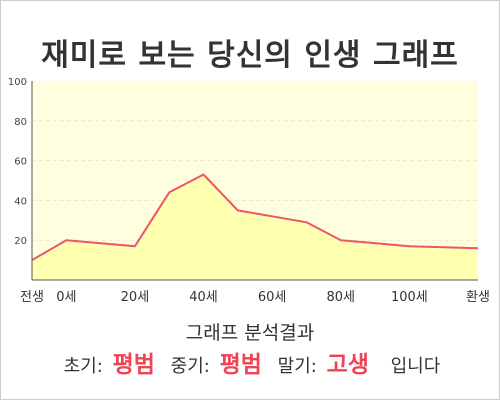  I want to click on early-label: 초기:, so click(83, 366).